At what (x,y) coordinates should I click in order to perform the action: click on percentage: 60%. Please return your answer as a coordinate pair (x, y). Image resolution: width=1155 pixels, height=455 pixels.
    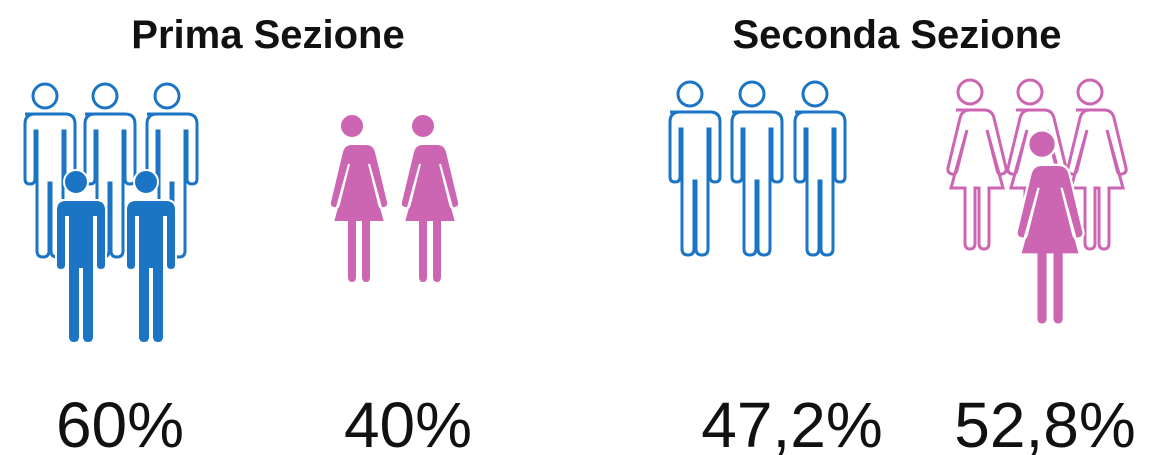
    Looking at the image, I should click on (120, 422).